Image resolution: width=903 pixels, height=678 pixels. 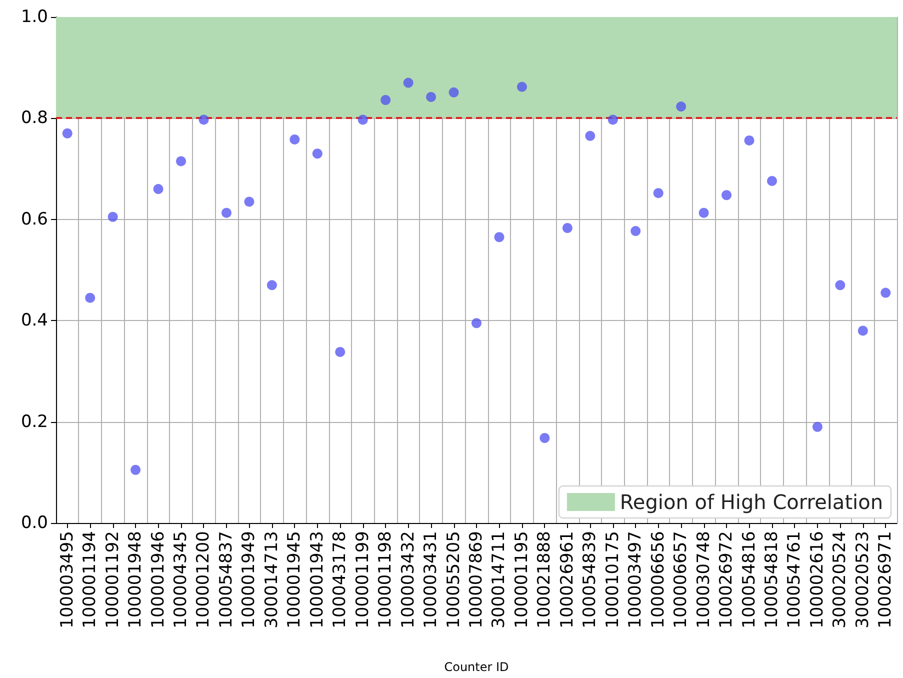 What do you see at coordinates (67, 579) in the screenshot?
I see `x-tick-label: 100003495` at bounding box center [67, 579].